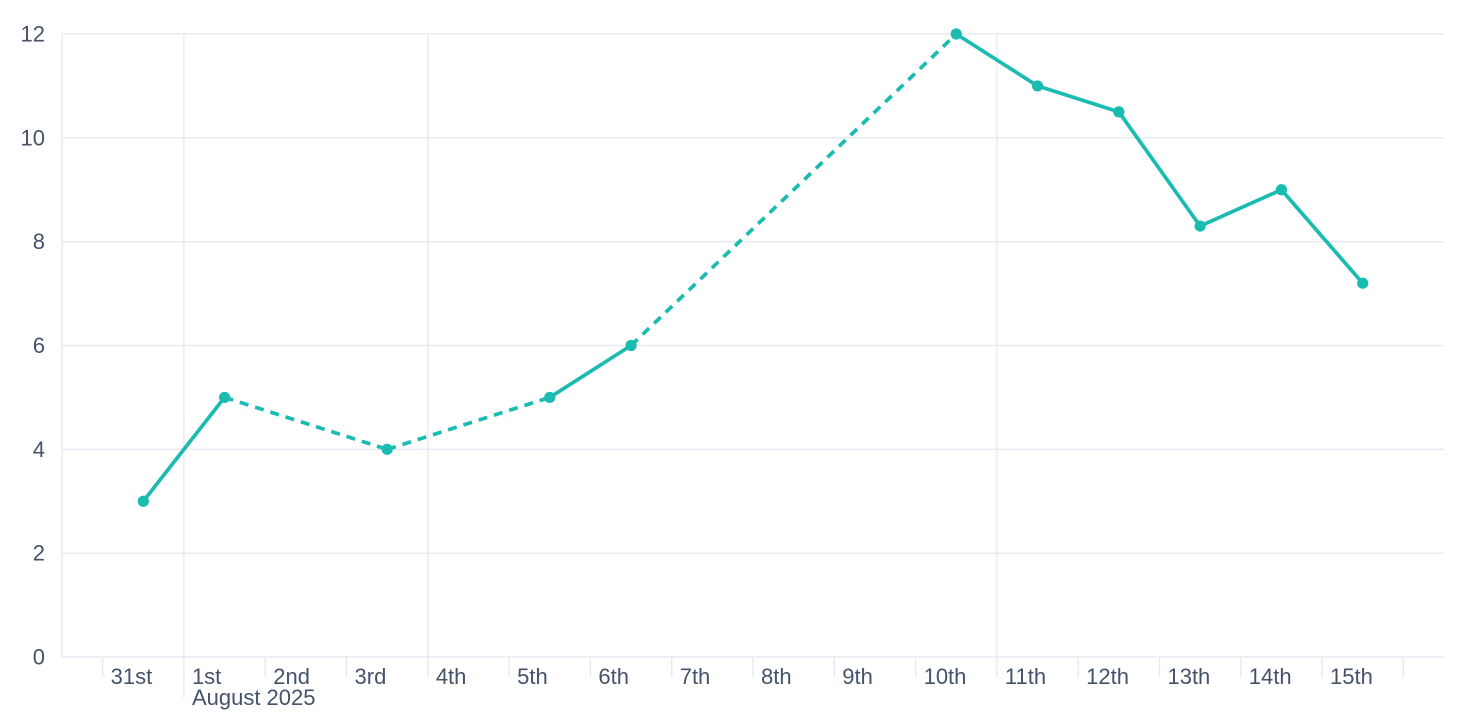  What do you see at coordinates (39, 657) in the screenshot?
I see `y-axis-label: 0` at bounding box center [39, 657].